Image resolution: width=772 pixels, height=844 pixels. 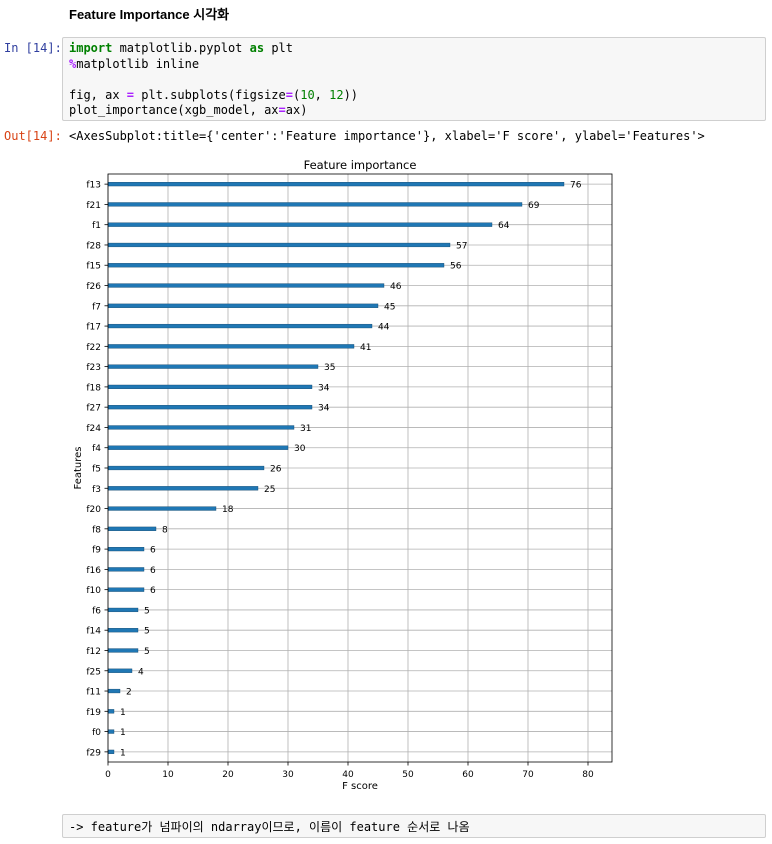 What do you see at coordinates (93, 429) in the screenshot?
I see `y-tick-label: f24` at bounding box center [93, 429].